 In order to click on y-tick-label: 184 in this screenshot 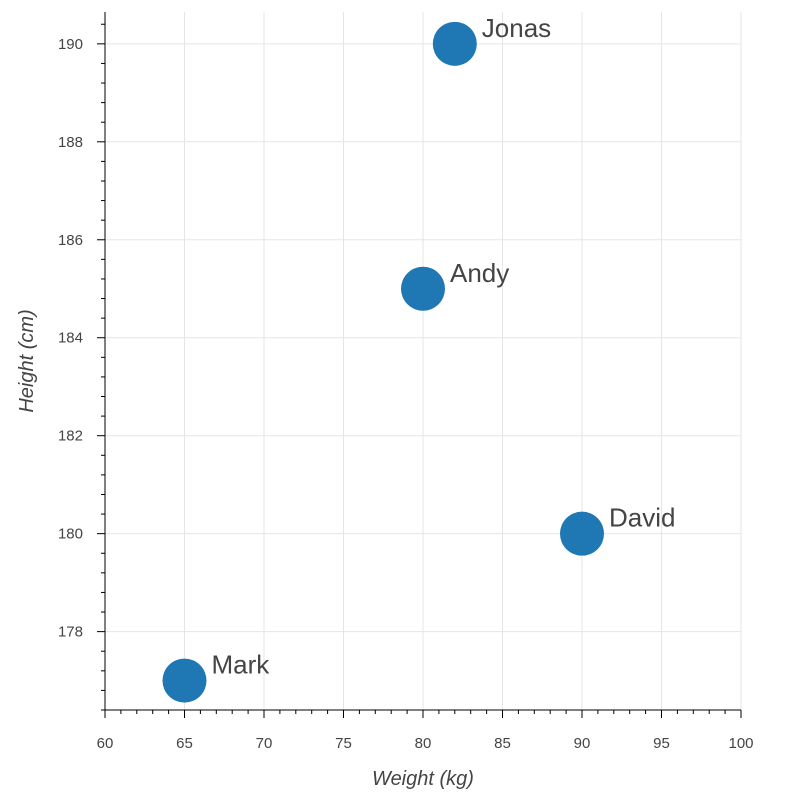, I will do `click(70, 338)`.